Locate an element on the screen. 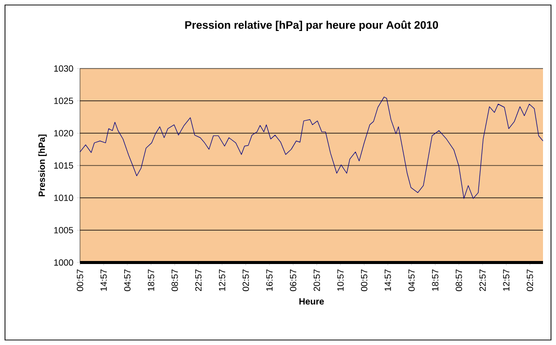 This screenshot has height=345, width=556. x-tick-label: 06:57 is located at coordinates (293, 280).